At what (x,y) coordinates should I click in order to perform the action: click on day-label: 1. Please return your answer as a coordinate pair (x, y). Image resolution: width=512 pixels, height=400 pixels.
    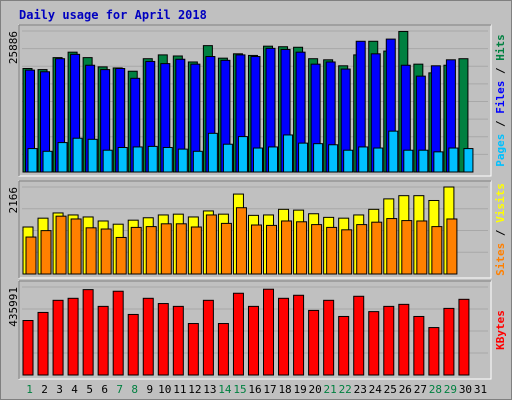
    Looking at the image, I should click on (29, 389).